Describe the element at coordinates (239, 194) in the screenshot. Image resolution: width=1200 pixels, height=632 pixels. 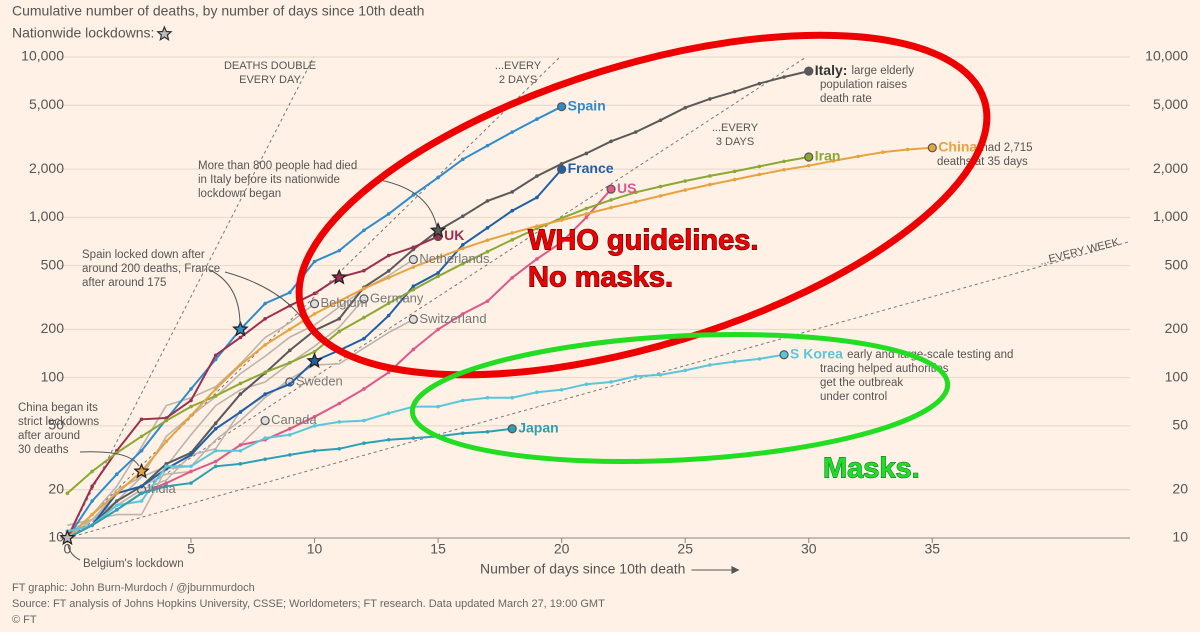
I see `annotation: lockdown began` at that location.